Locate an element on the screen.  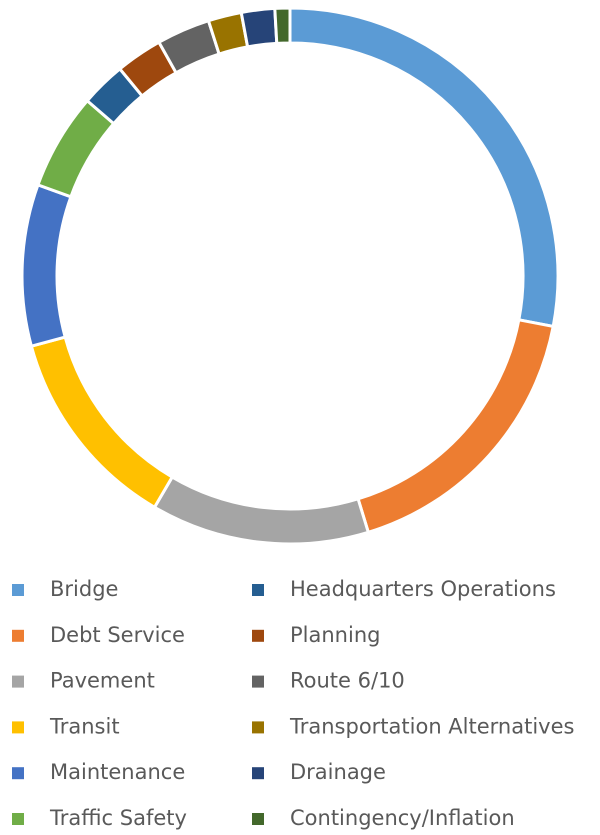
legend-label: Drainage is located at coordinates (338, 772).